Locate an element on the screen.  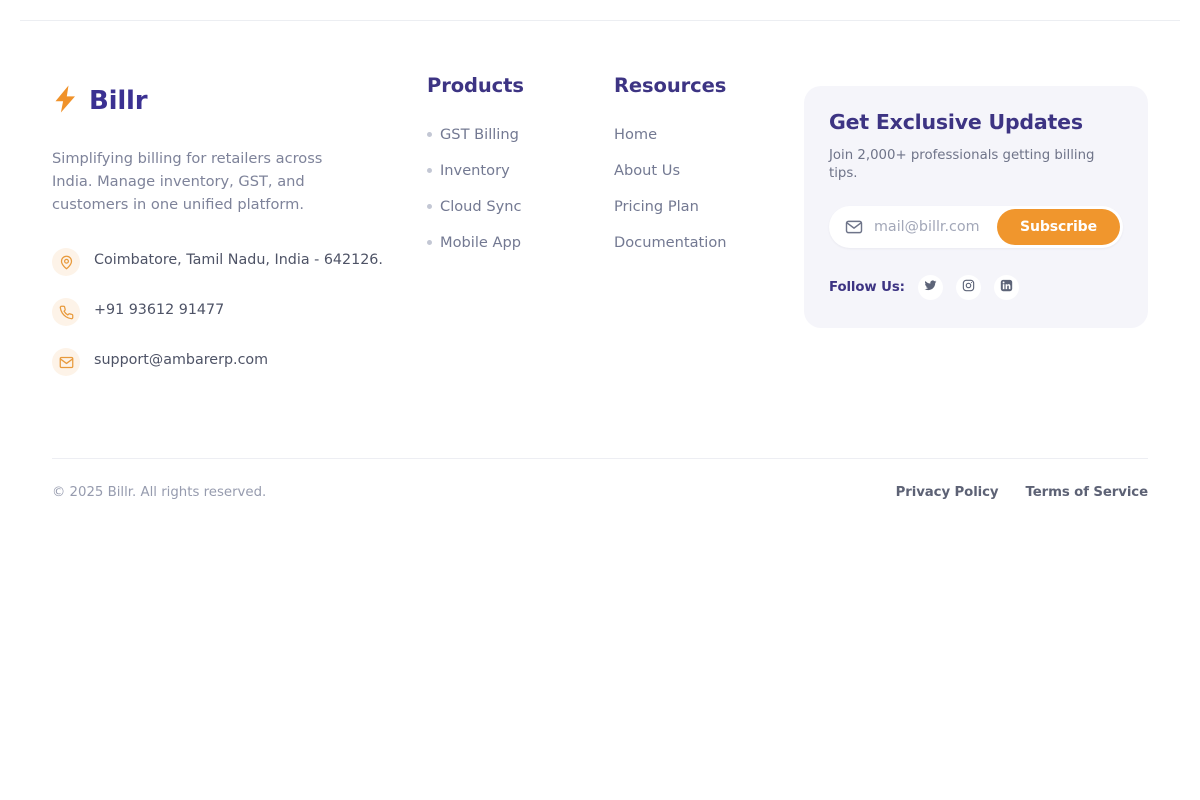
subscribe-form: Subscribe is located at coordinates (976, 226).